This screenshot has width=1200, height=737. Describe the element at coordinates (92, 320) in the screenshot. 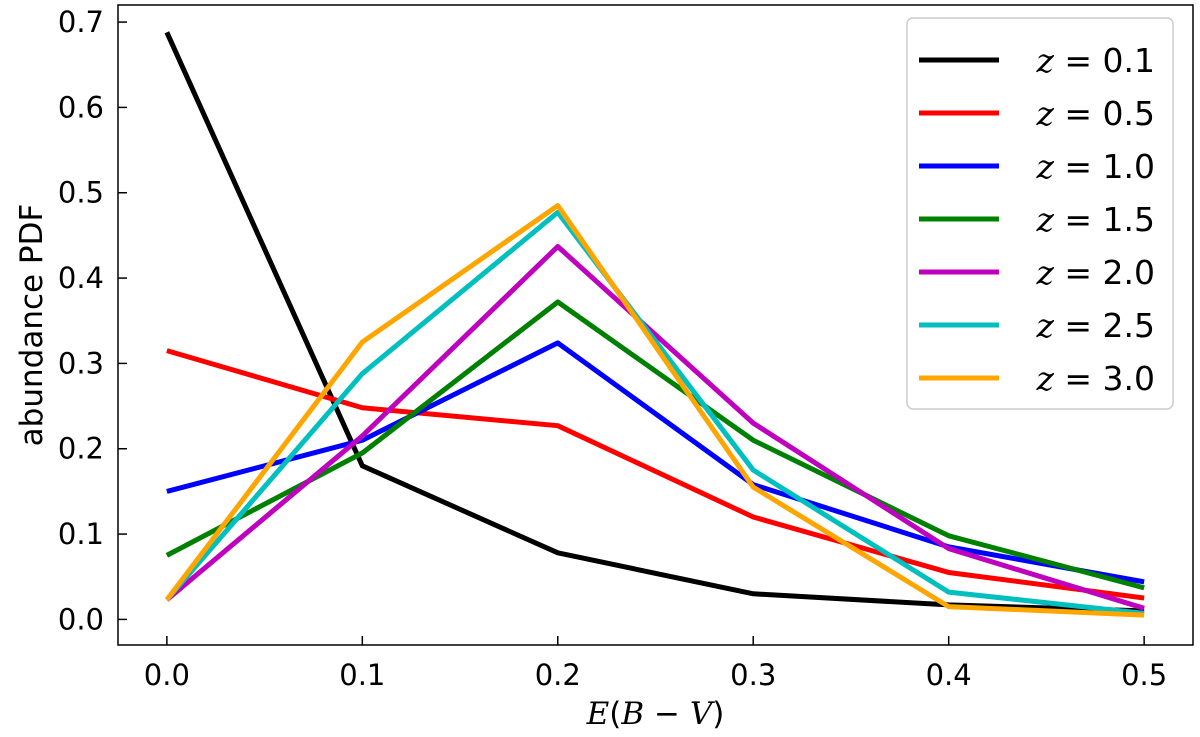

I see `y-axis: 0.0 0.1 0.2 0.3 0.4 0.5 0.6 0.7` at that location.